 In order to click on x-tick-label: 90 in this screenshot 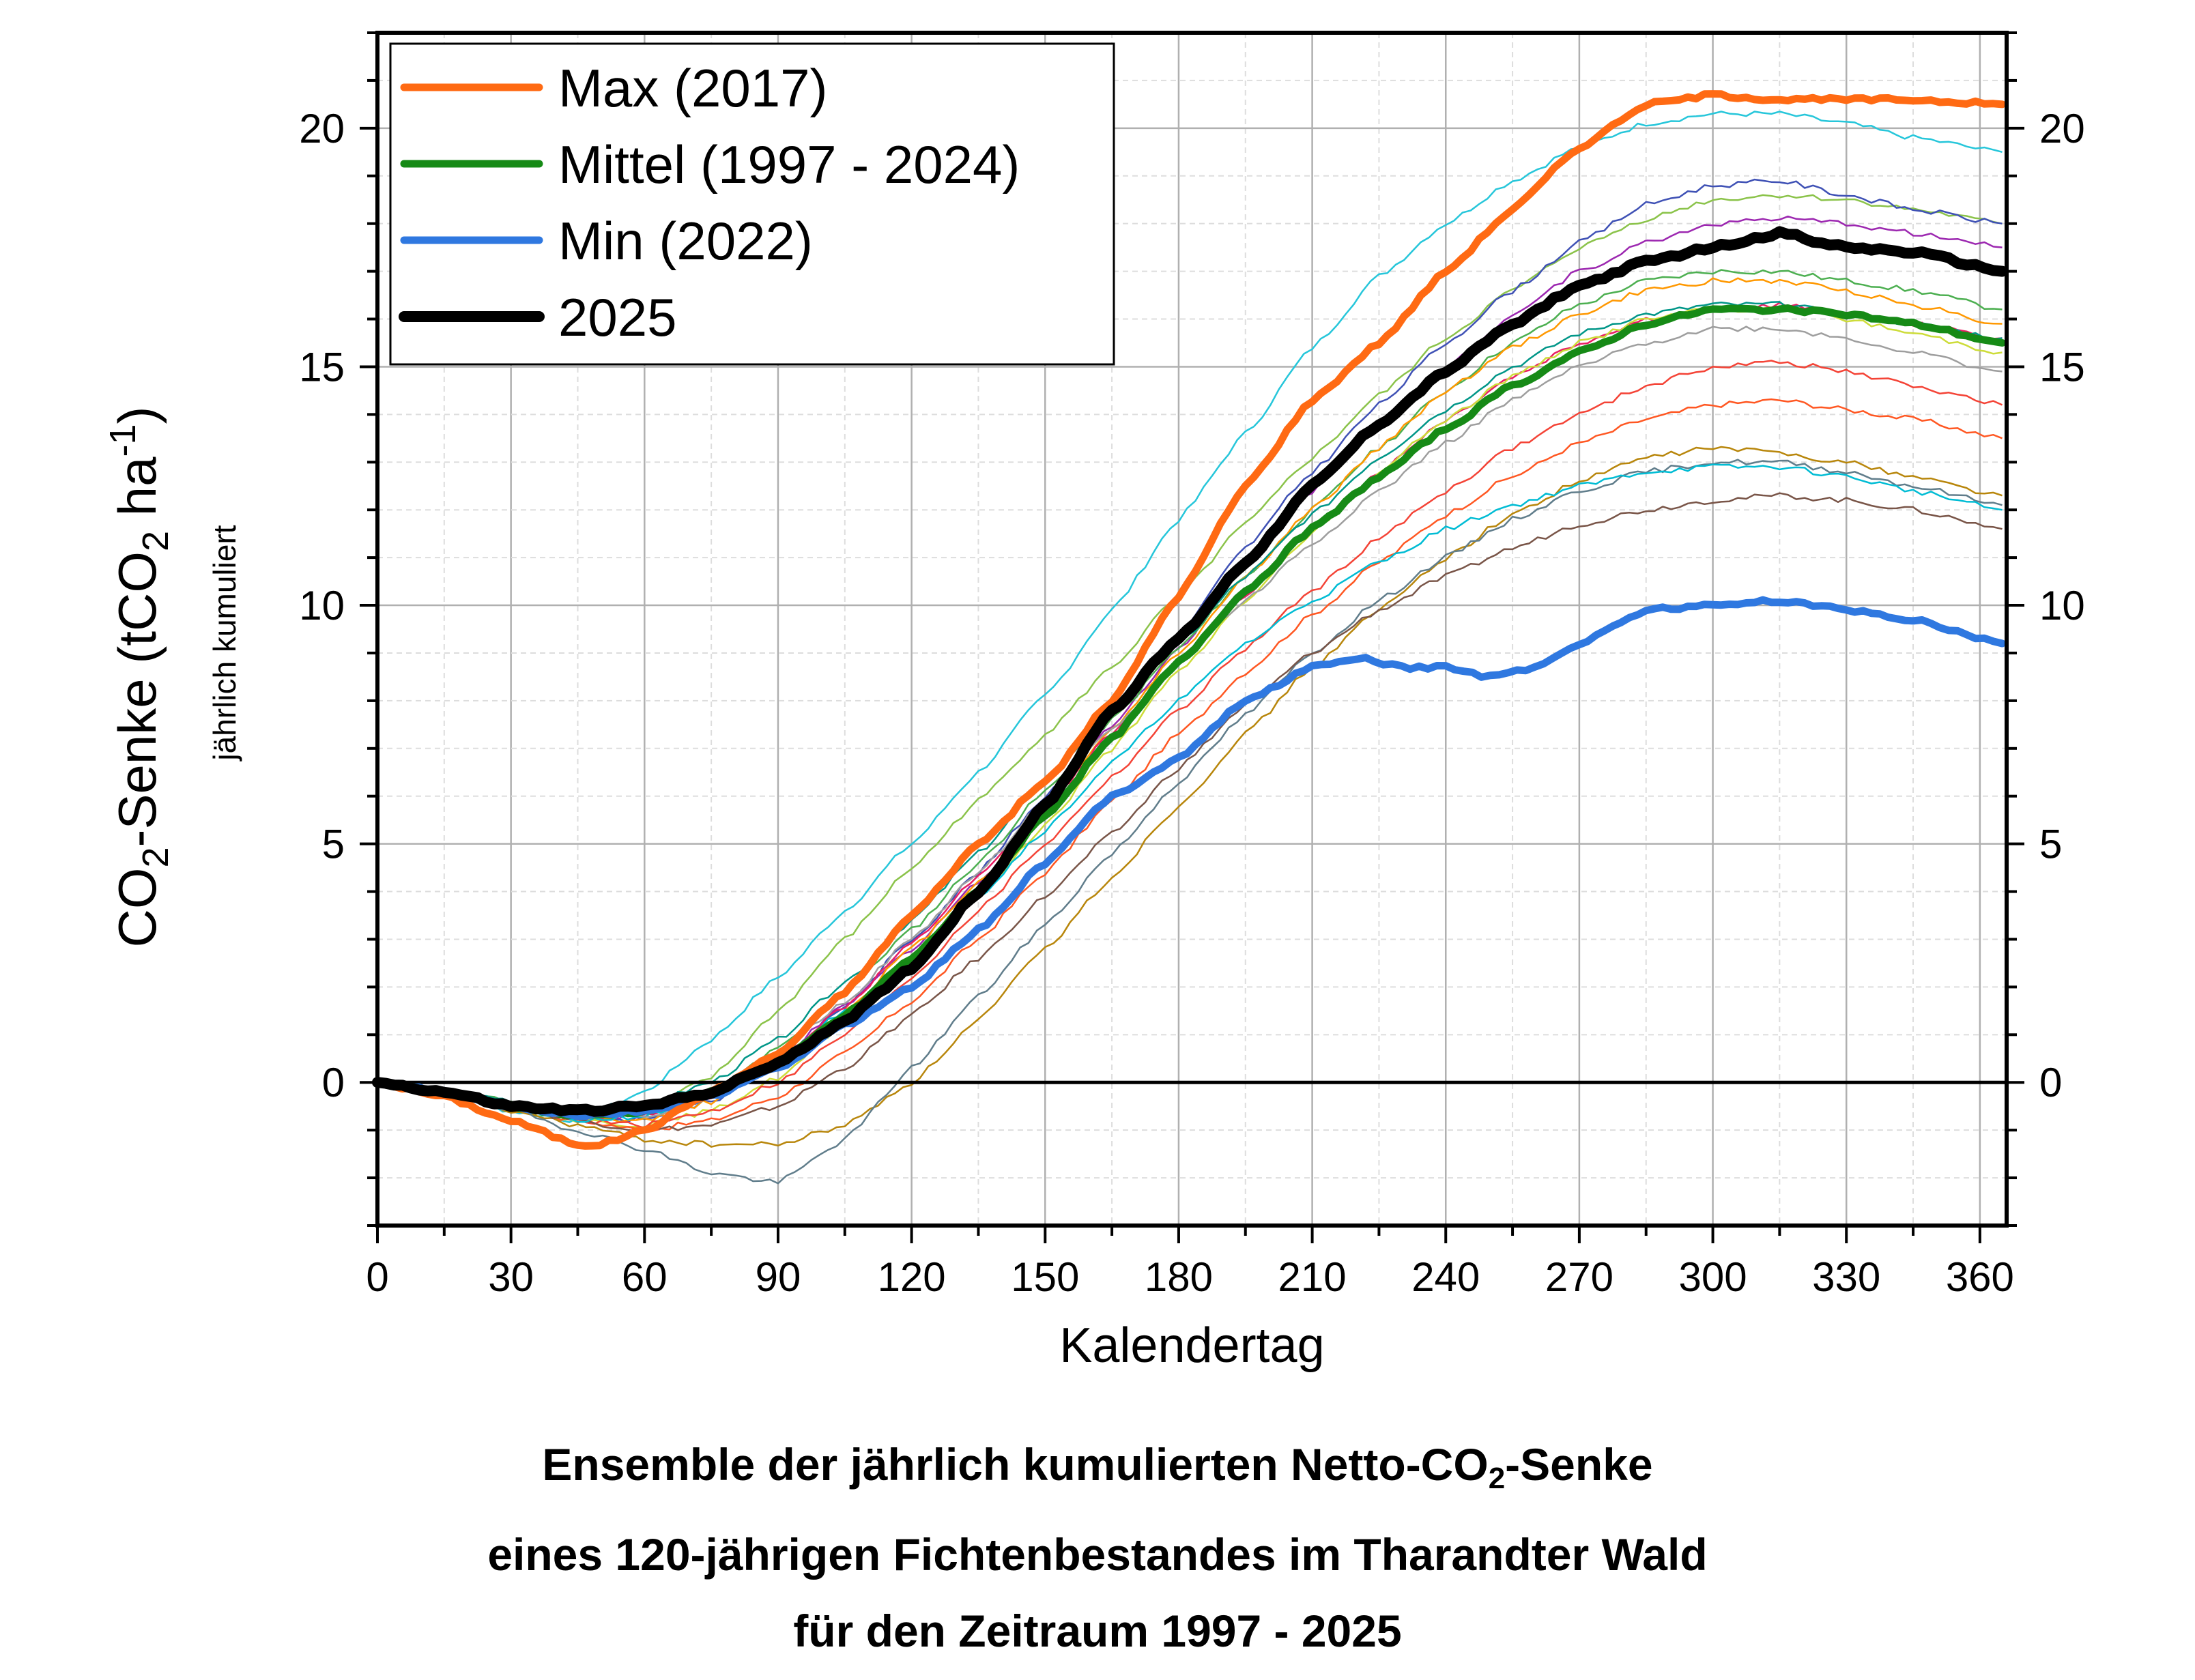, I will do `click(779, 1277)`.